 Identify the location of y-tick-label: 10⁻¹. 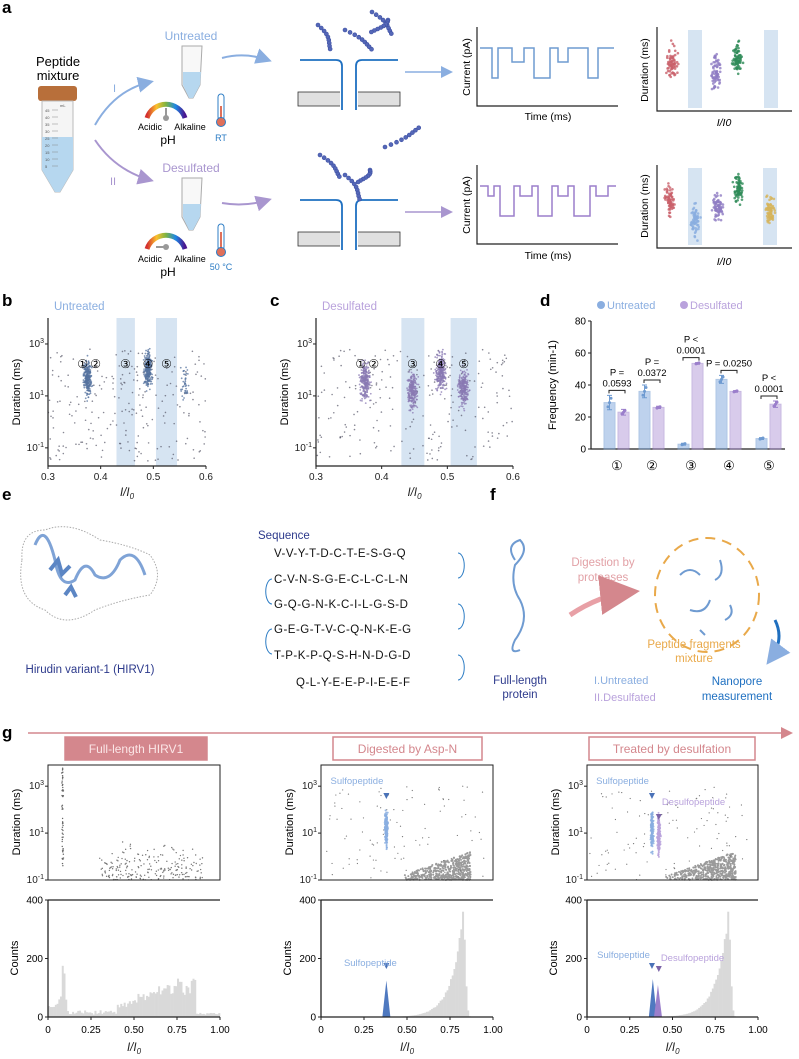
(35, 880).